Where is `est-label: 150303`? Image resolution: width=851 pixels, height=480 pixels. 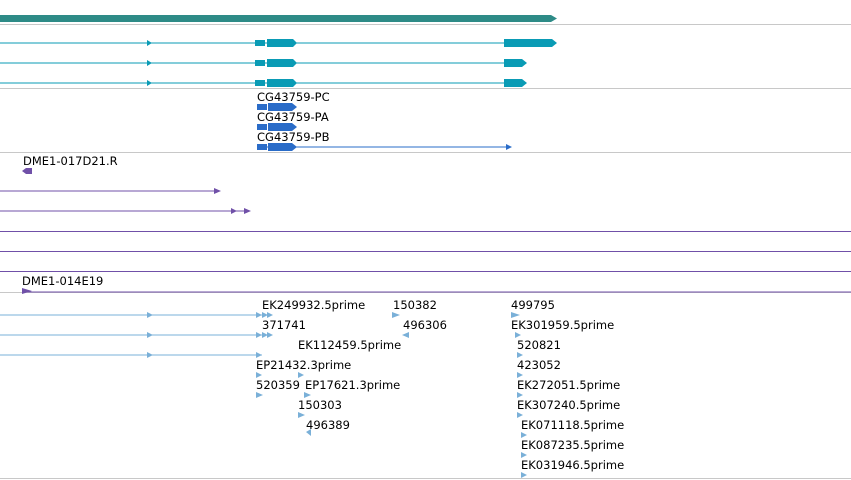 est-label: 150303 is located at coordinates (320, 405).